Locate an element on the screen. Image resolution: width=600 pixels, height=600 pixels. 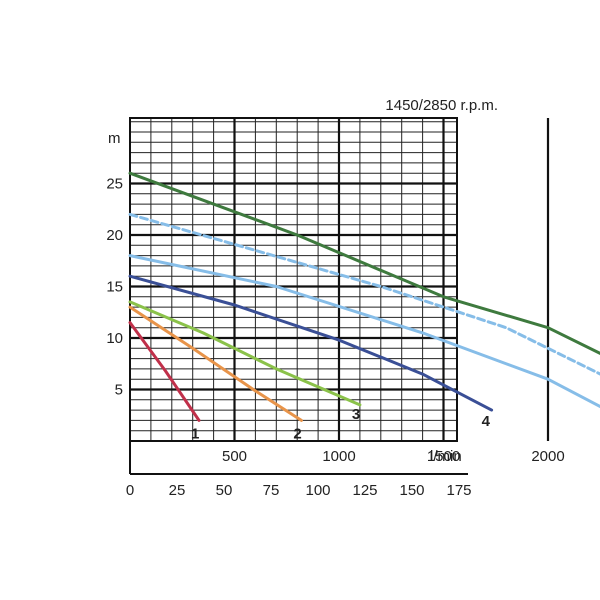
y-tick-label: 20 is located at coordinates (114, 235).